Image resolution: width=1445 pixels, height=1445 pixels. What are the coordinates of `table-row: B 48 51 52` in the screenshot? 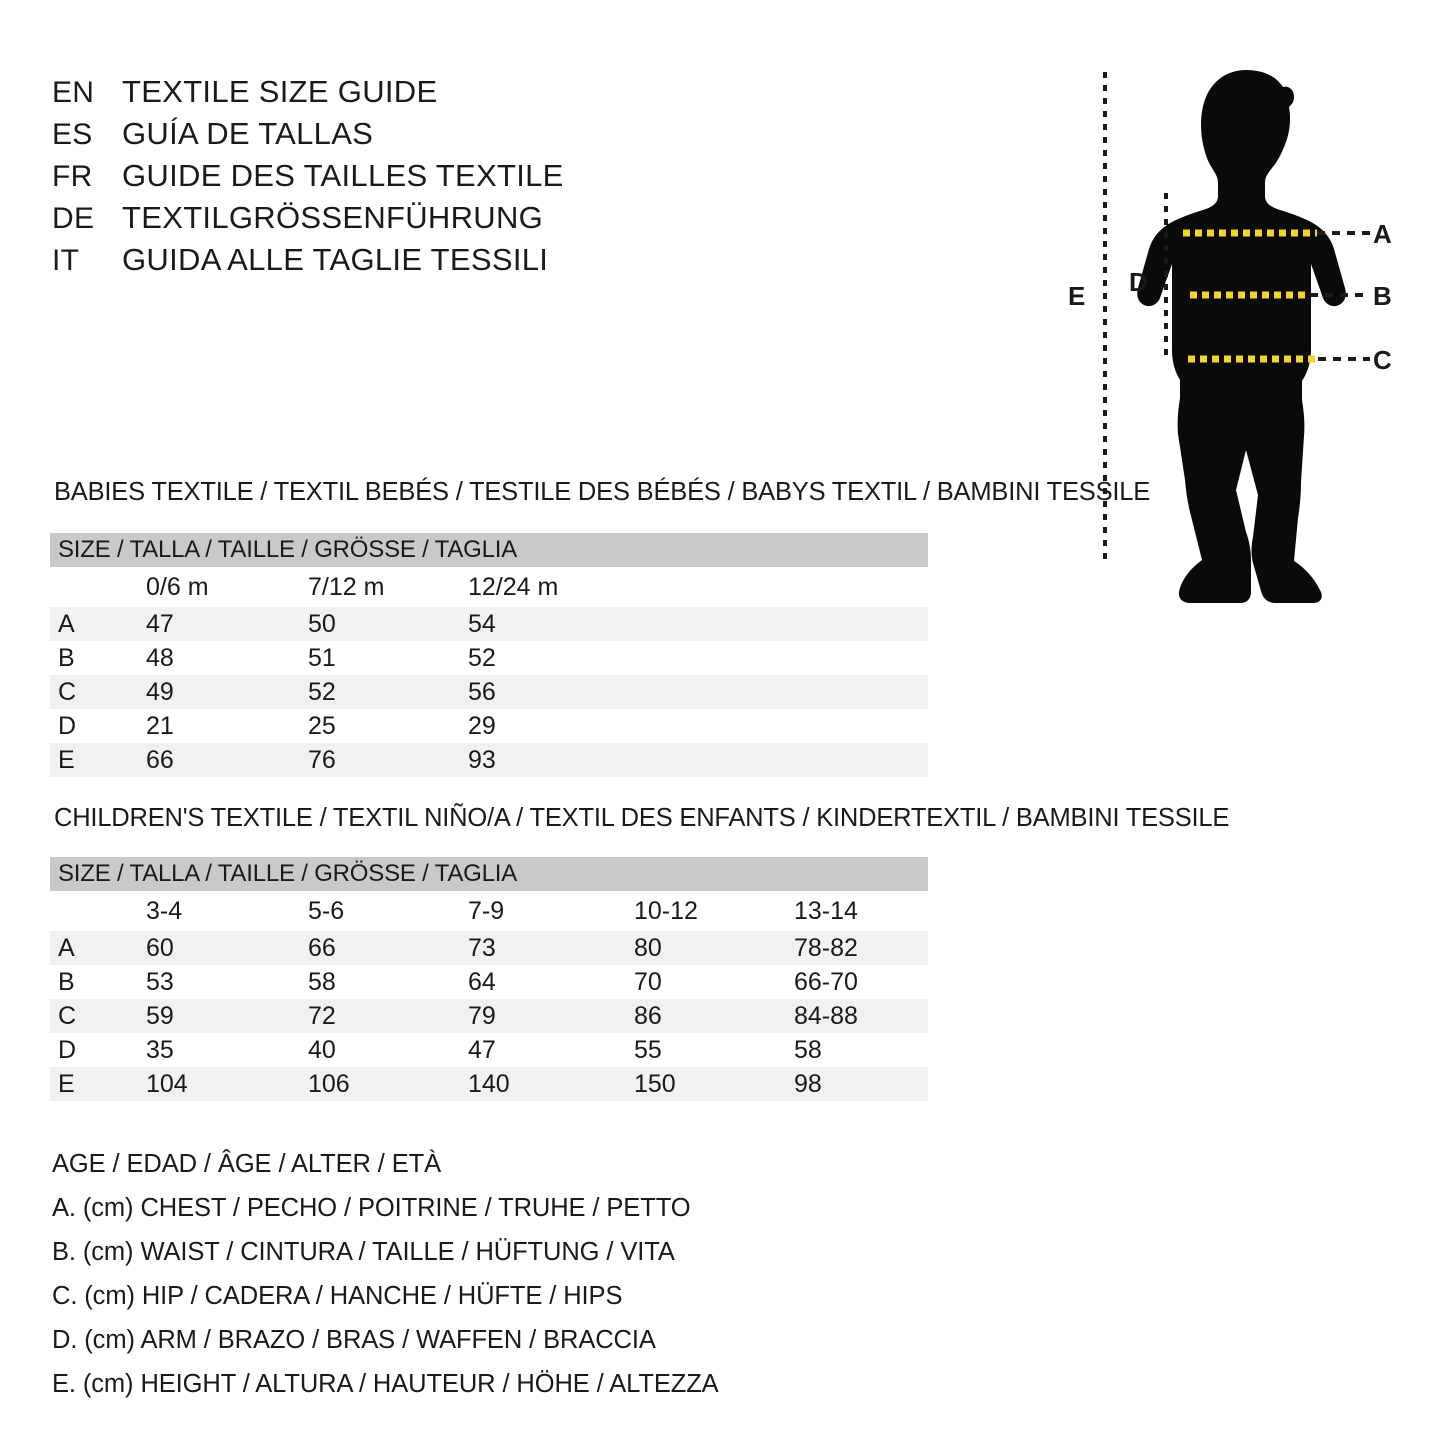 It's located at (489, 658).